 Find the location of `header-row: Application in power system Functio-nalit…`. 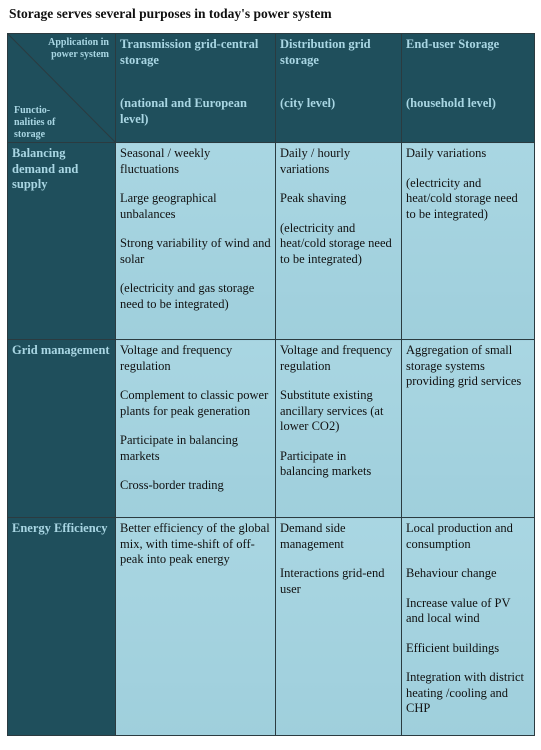

header-row: Application in power system Functio-nalit… is located at coordinates (271, 88).